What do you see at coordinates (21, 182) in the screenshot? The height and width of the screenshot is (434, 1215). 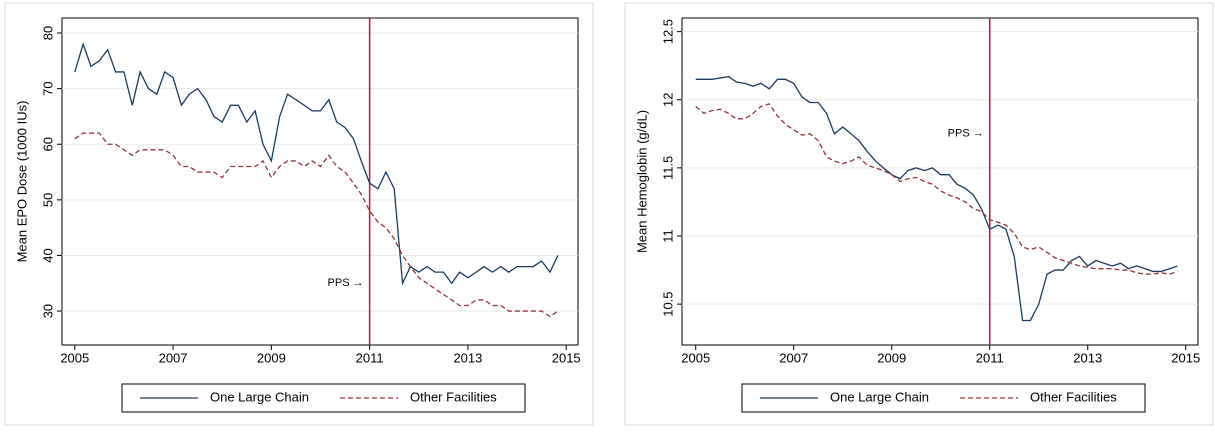 I see `y-axis-label: Mean EPO Dose (1000 IUs)` at bounding box center [21, 182].